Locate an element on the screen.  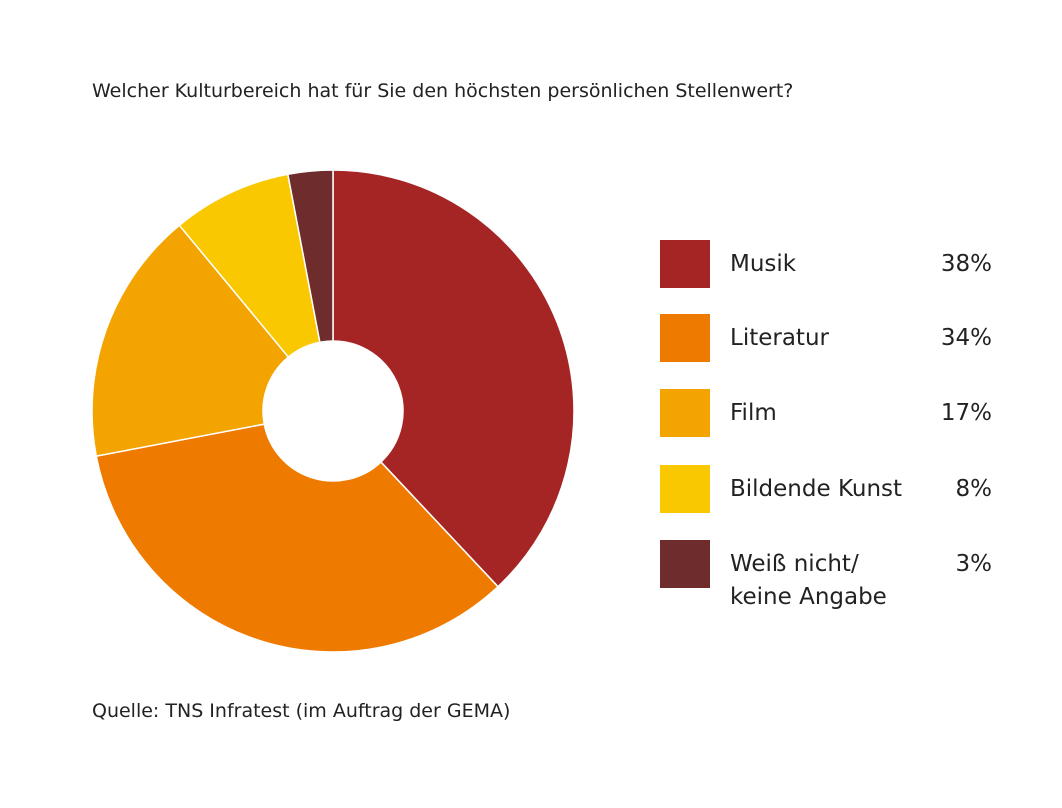
legend-entry: Weiß nicht/ keine Angabe 3% is located at coordinates (826, 575).